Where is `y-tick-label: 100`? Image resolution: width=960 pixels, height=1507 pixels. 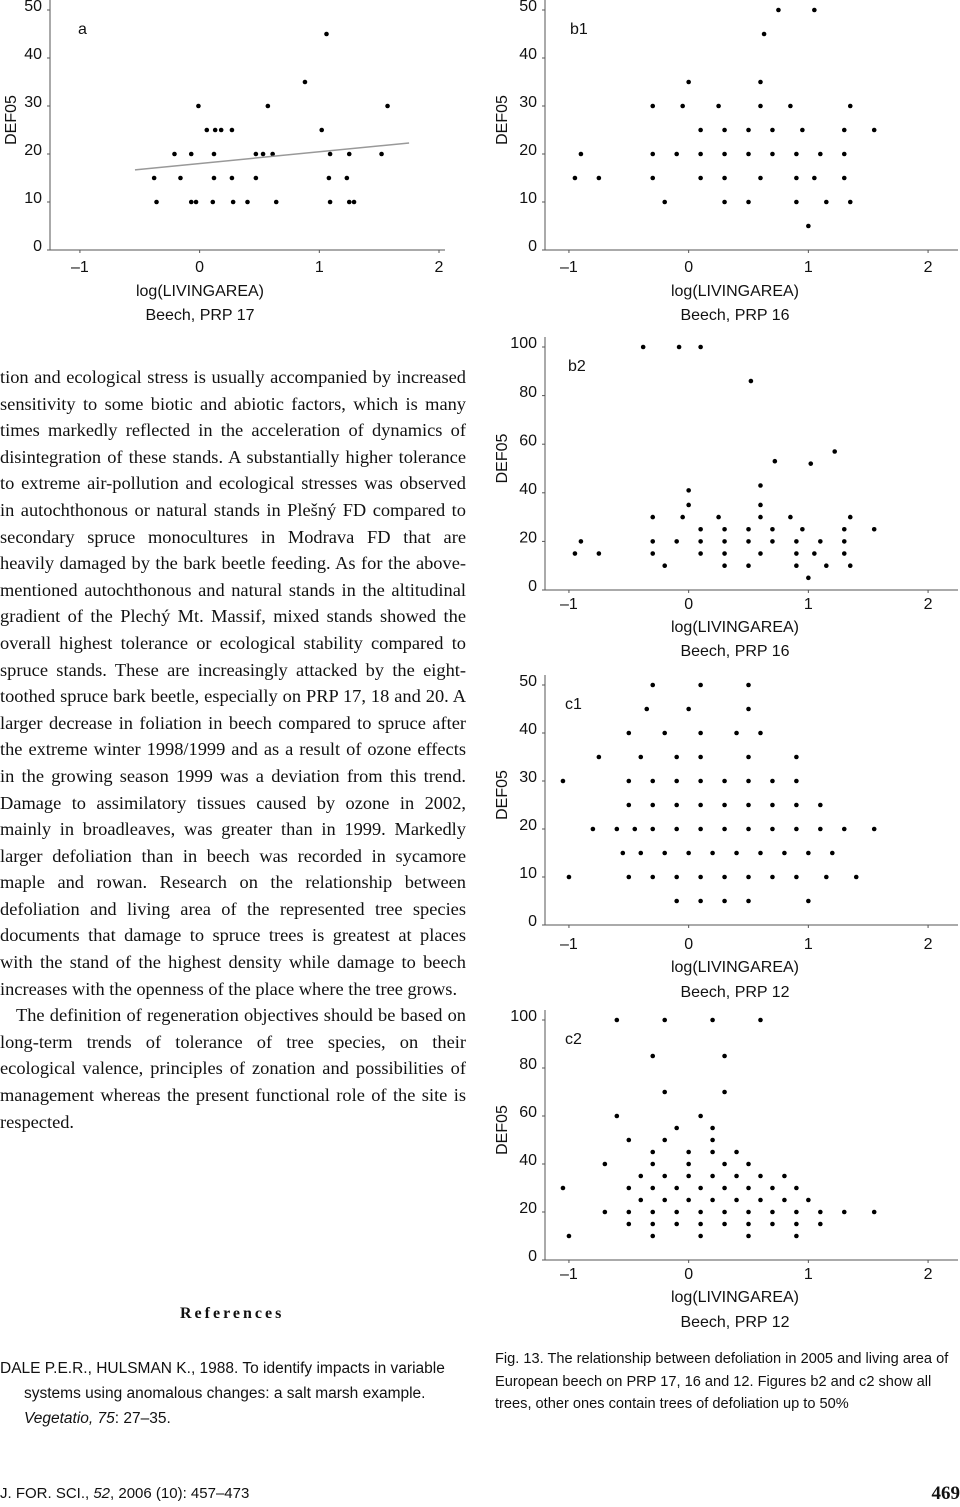 y-tick-label: 100 is located at coordinates (523, 1016).